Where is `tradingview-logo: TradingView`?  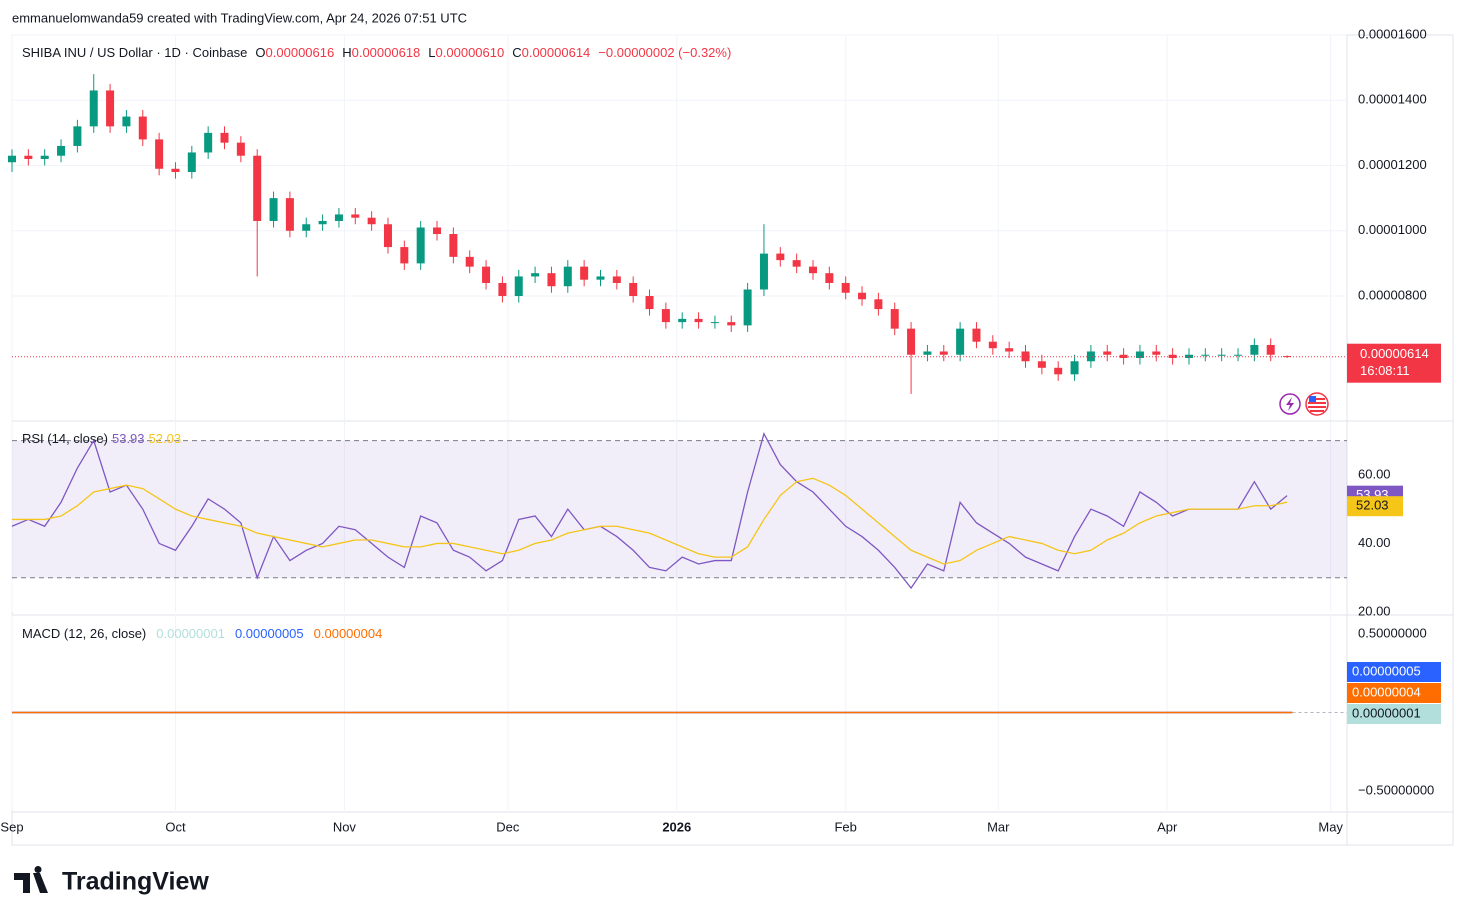
tradingview-logo: TradingView is located at coordinates (111, 881).